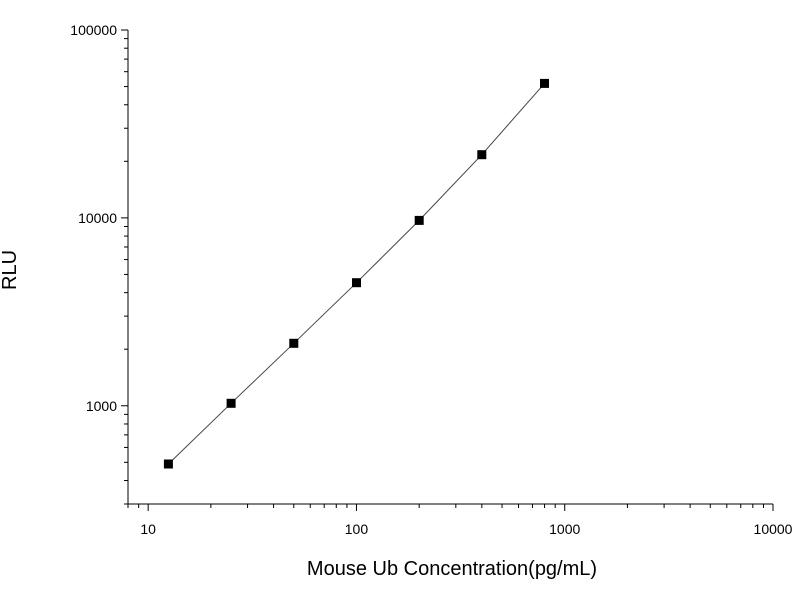  Describe the element at coordinates (124, 267) in the screenshot. I see `y-axis-ticks` at that location.